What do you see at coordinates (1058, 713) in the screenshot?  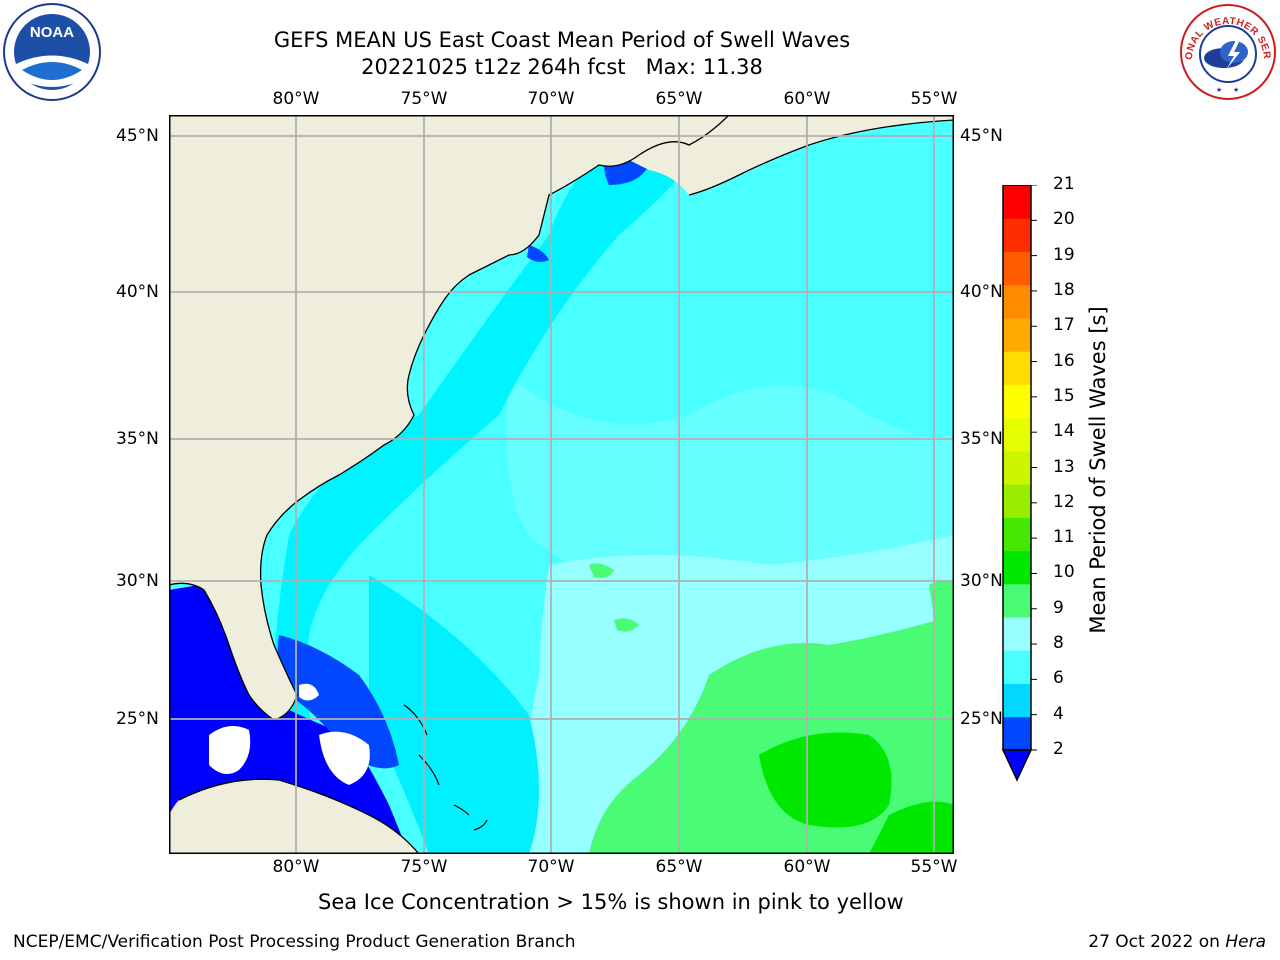 I see `colorbar-tick-label: 4` at bounding box center [1058, 713].